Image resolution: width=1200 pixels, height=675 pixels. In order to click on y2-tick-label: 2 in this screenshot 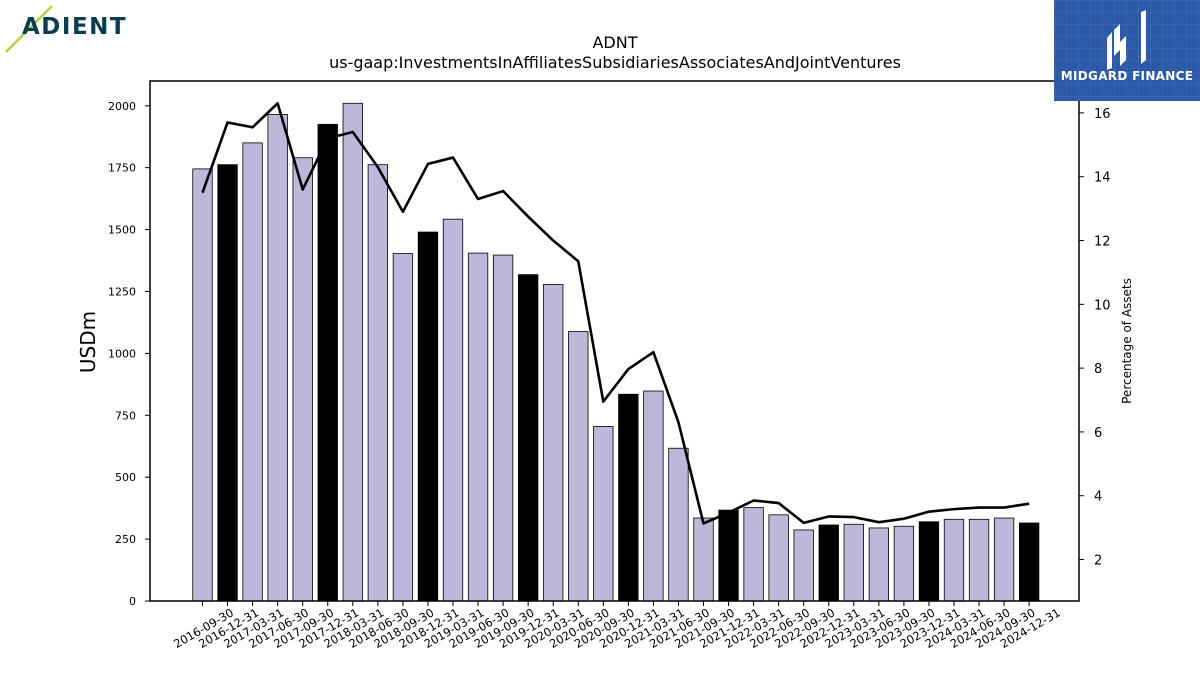, I will do `click(1098, 561)`.